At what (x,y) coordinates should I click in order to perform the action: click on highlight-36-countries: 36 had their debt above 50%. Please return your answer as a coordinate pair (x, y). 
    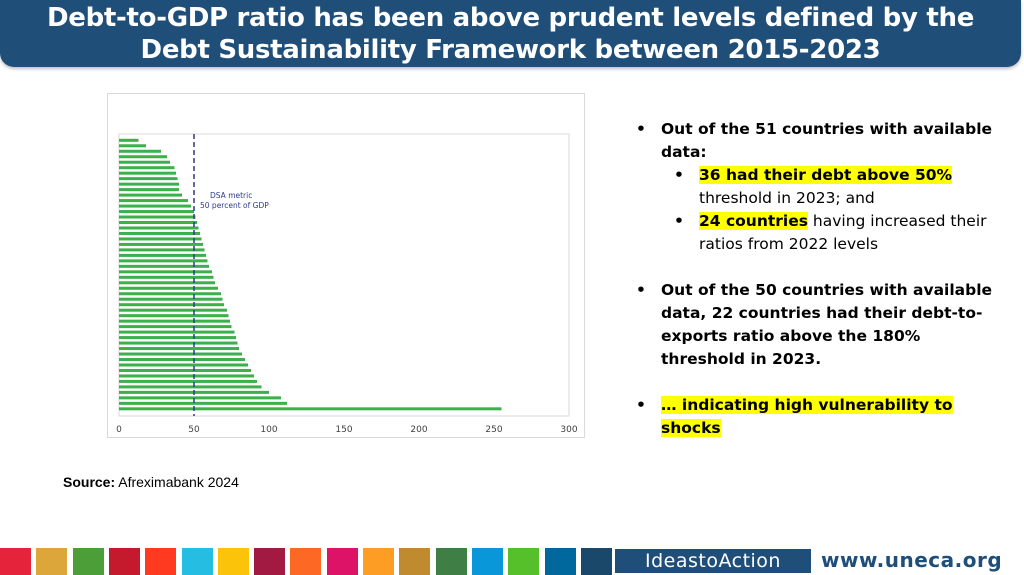
    Looking at the image, I should click on (826, 175).